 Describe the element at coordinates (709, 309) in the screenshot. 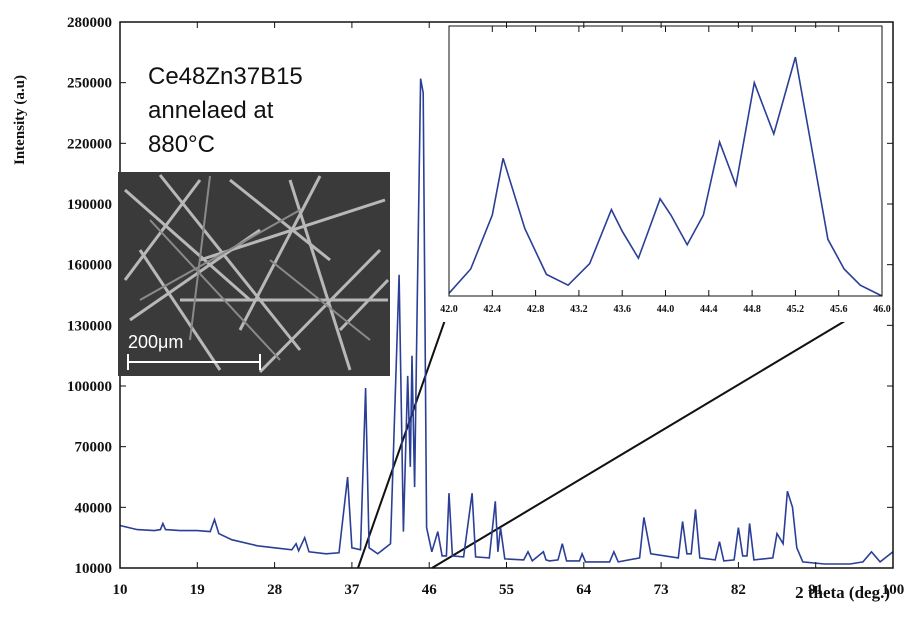

I see `x-tick-label: 44.4` at that location.